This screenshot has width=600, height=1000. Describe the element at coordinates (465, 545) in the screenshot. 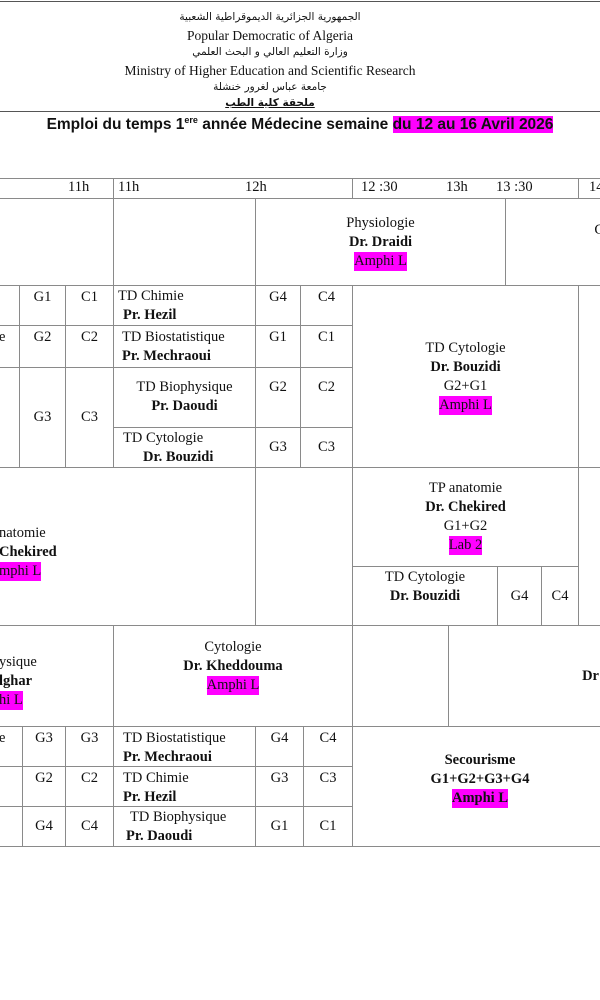

I see `room-label: Lab 2` at that location.